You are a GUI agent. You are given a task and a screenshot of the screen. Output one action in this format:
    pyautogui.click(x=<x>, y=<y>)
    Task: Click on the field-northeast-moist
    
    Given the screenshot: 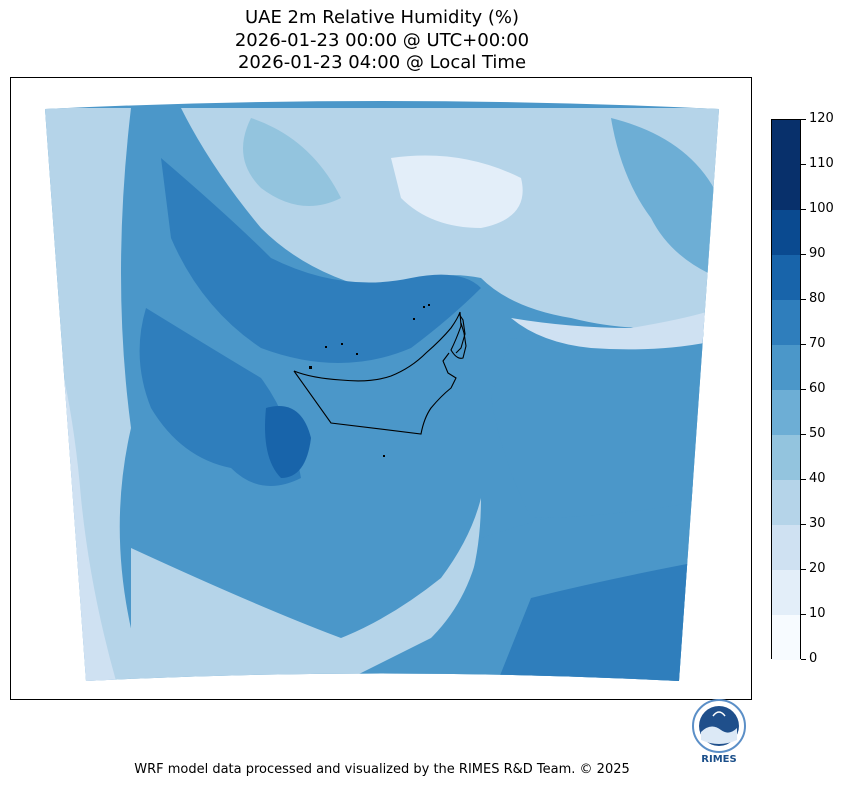 What is the action you would take?
    pyautogui.click(x=665, y=198)
    